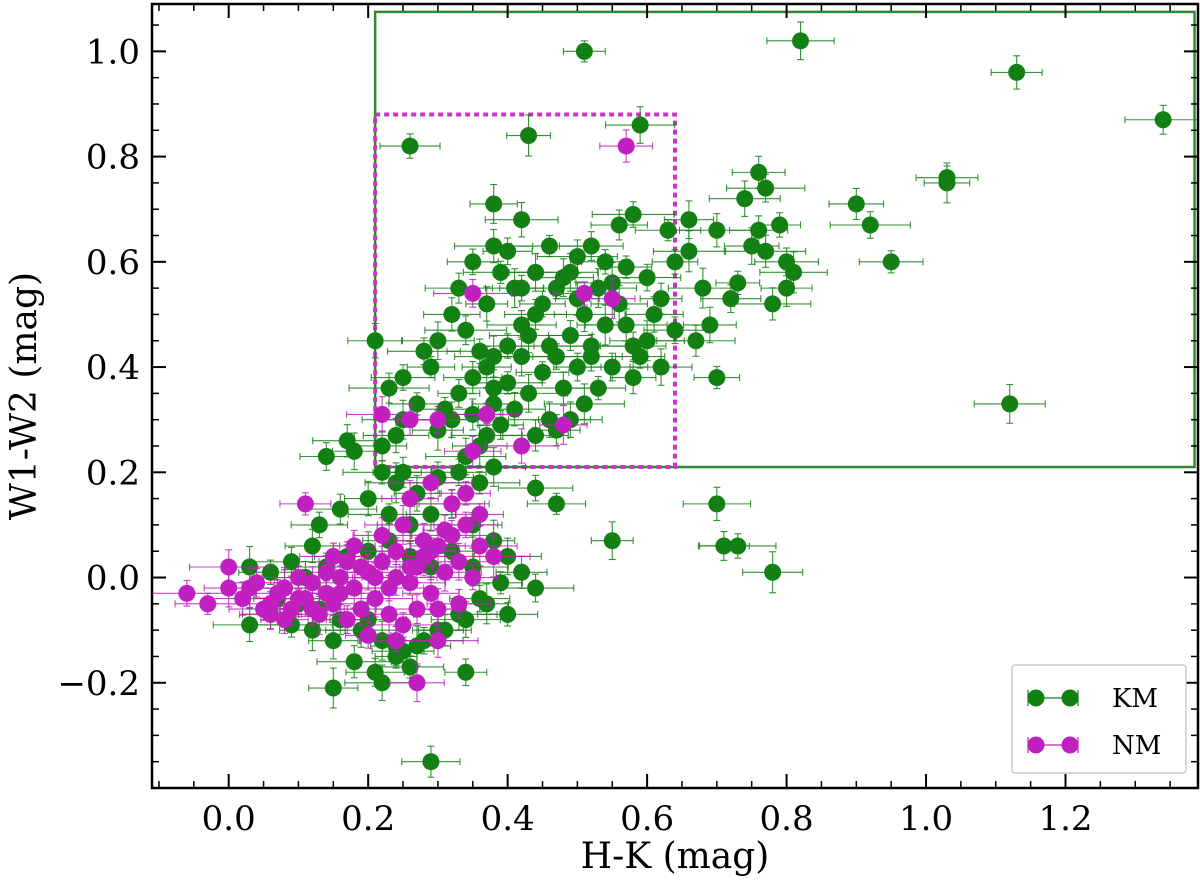 The width and height of the screenshot is (1200, 883). What do you see at coordinates (24, 396) in the screenshot?
I see `y-axis-label: W1-W2 (mag)` at bounding box center [24, 396].